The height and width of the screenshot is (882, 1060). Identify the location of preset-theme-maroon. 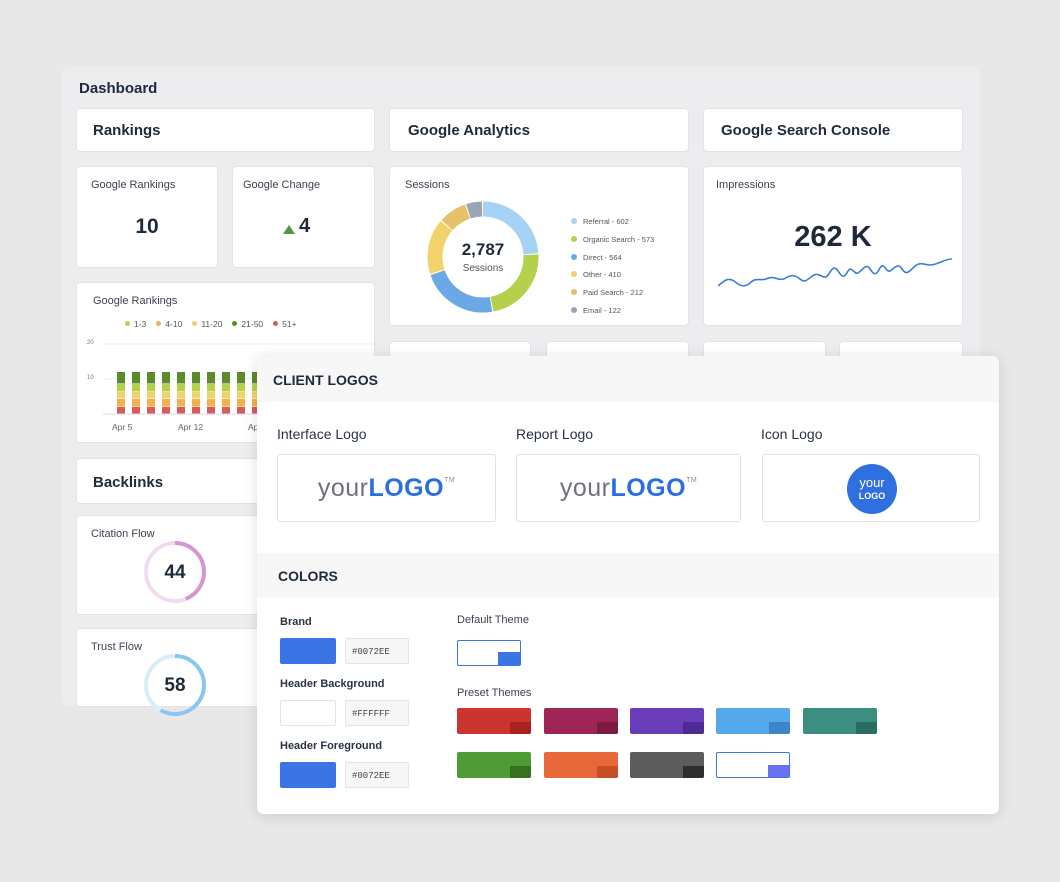
(581, 721).